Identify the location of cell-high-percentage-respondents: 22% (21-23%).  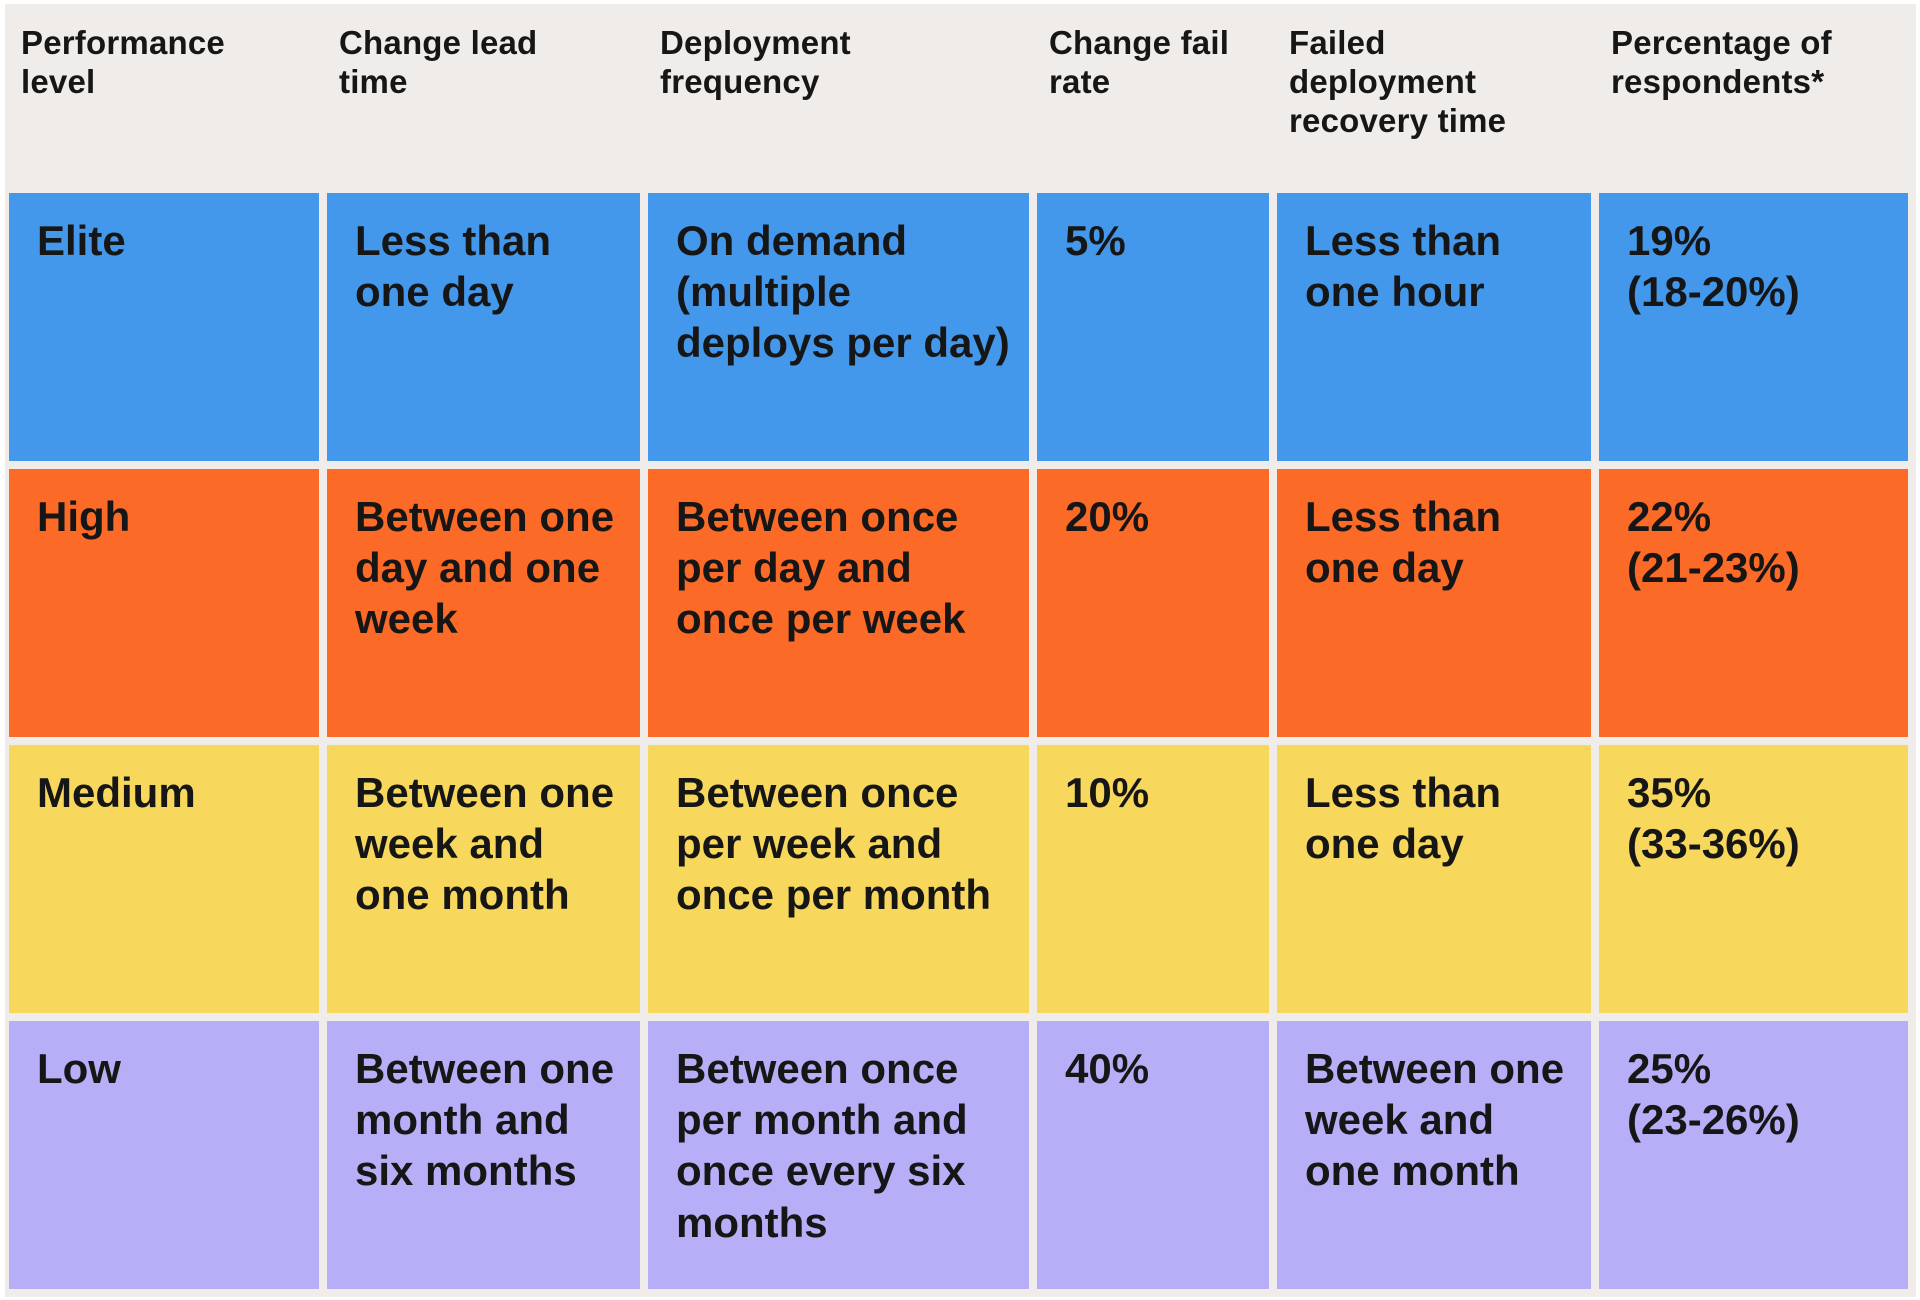
(1753, 603).